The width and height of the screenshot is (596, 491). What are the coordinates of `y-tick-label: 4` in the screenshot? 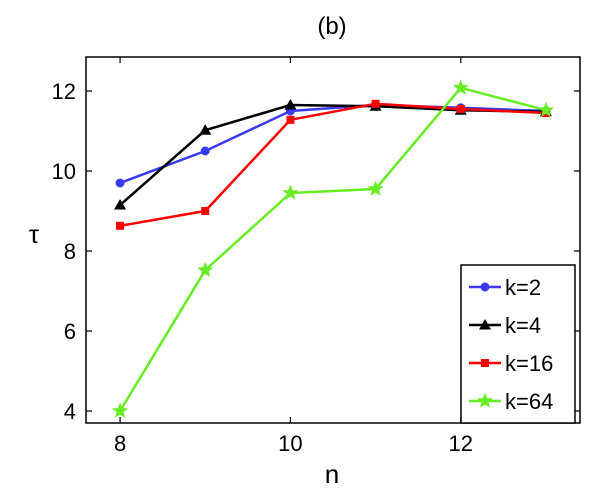 It's located at (70, 411).